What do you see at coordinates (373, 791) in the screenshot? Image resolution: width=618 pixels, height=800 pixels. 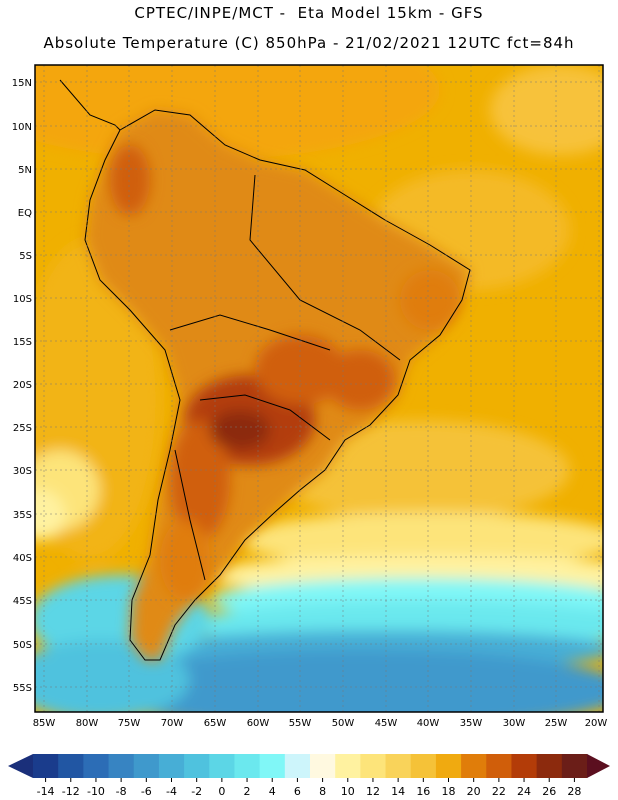 I see `colorbar-tick-label: 12` at bounding box center [373, 791].